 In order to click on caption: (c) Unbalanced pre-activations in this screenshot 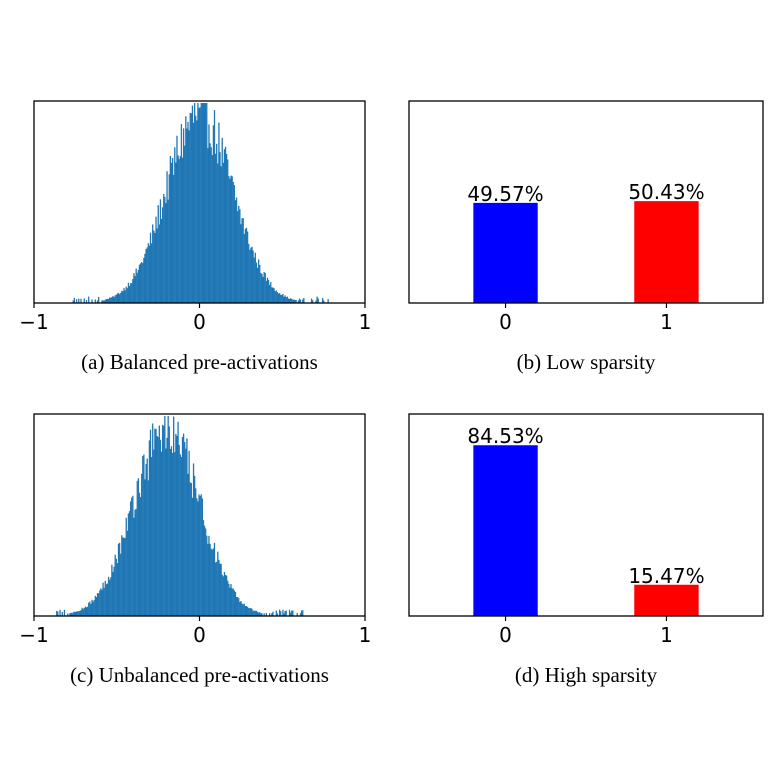, I will do `click(199, 675)`.